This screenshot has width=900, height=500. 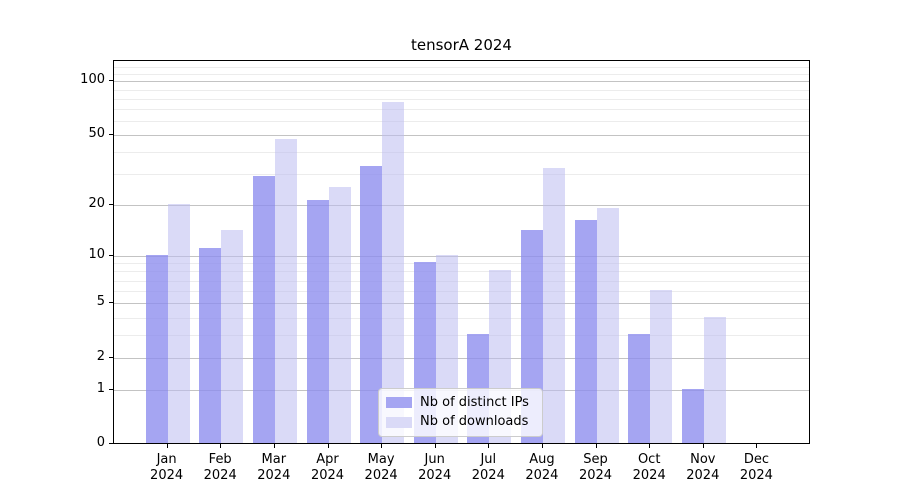 I want to click on bar-downloads-jan, so click(x=178, y=323).